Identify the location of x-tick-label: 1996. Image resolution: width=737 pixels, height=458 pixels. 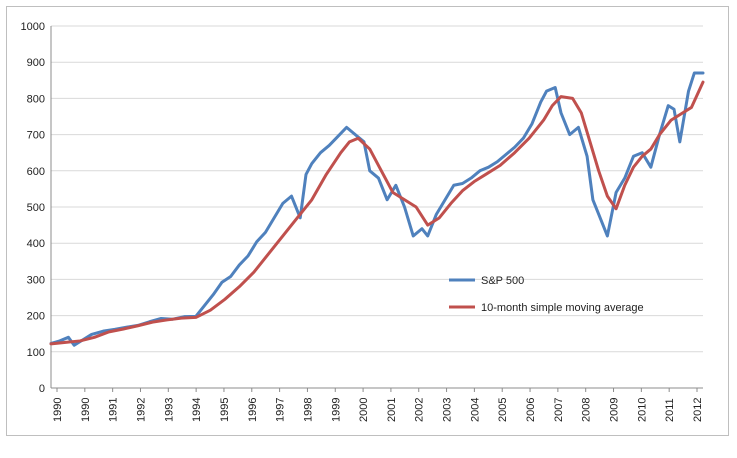
(253, 410).